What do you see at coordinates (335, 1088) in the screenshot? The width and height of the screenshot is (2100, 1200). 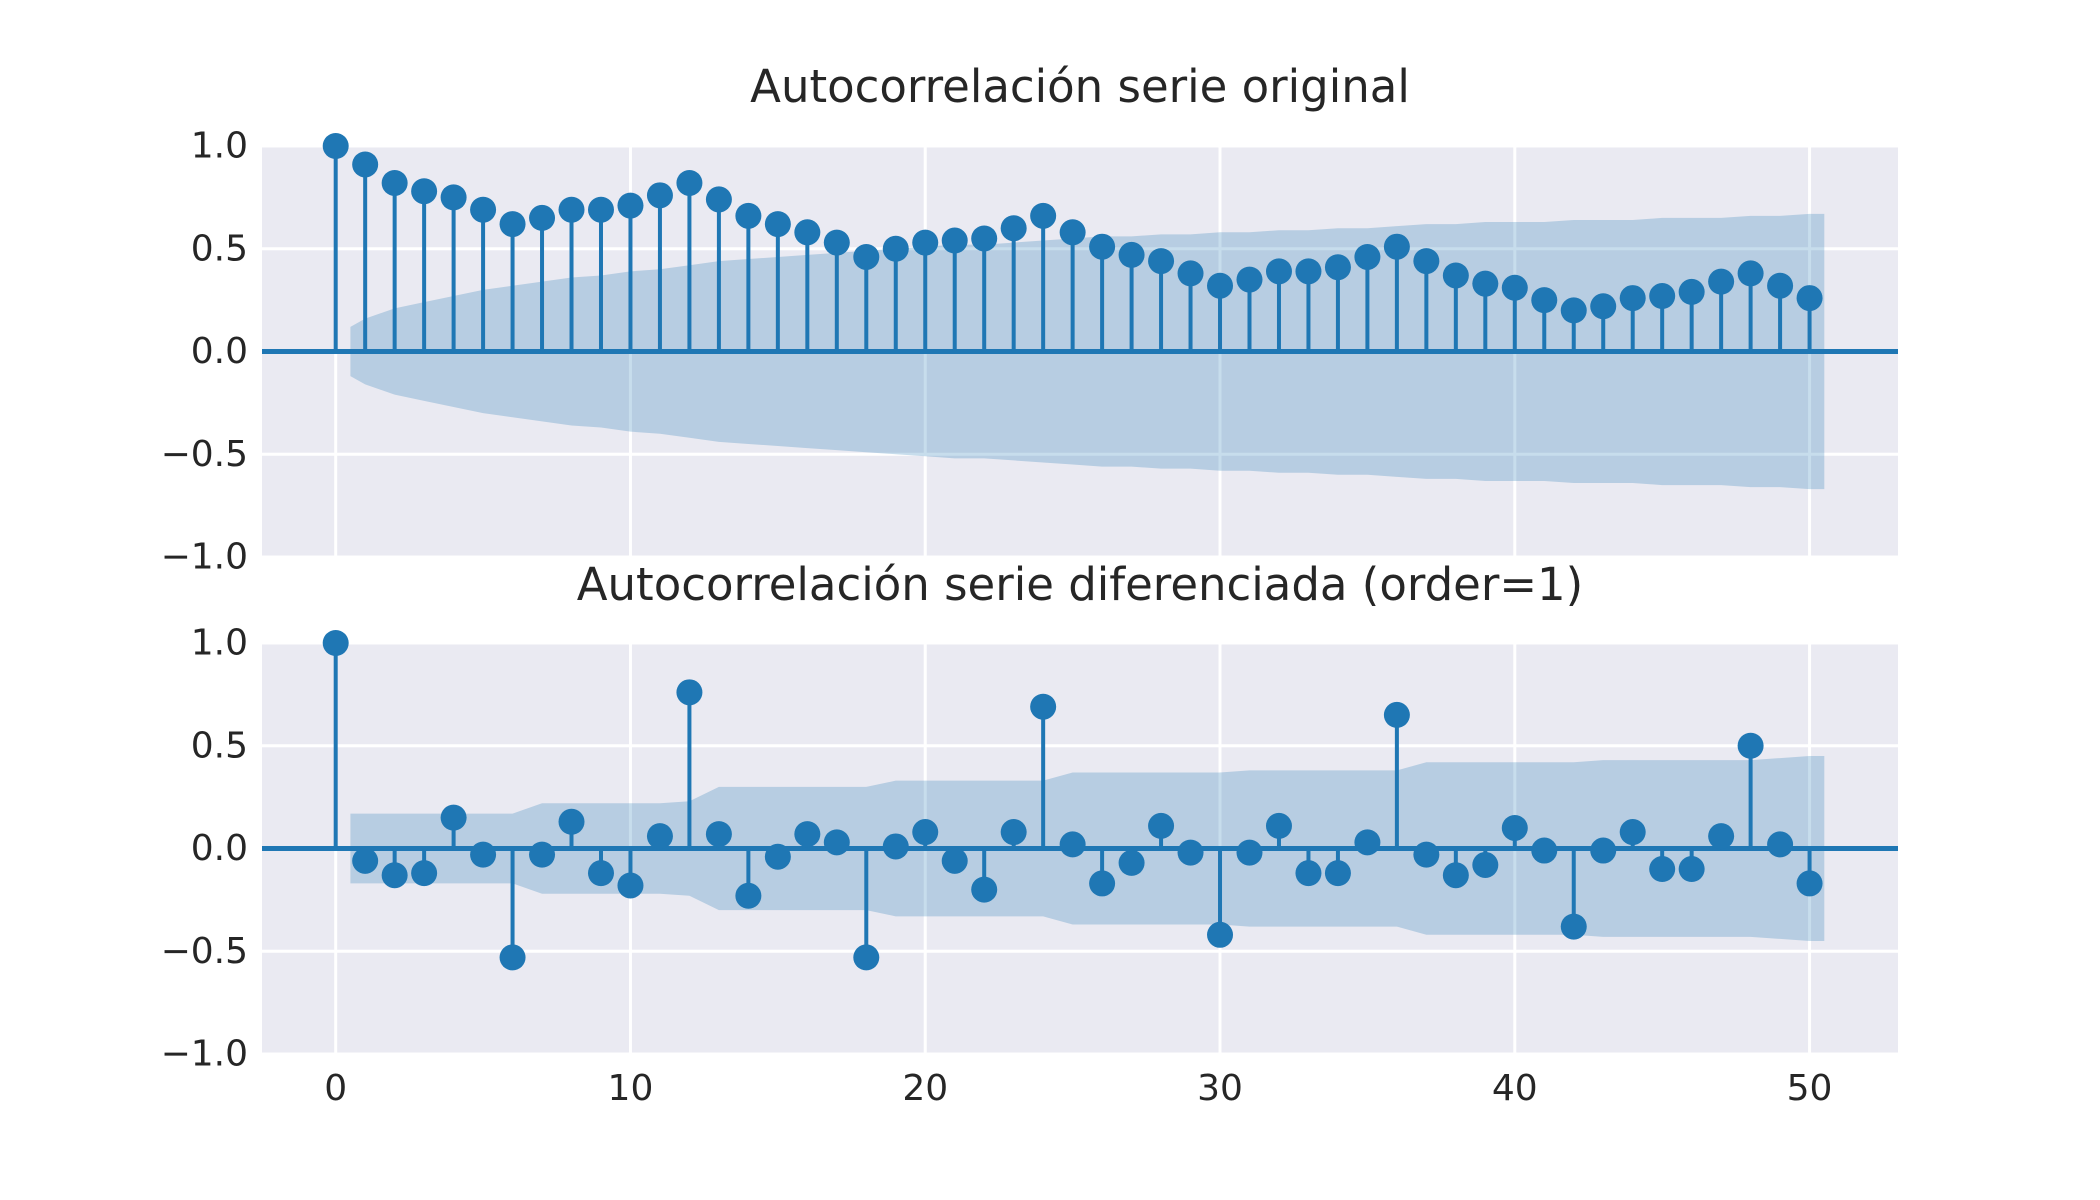 I see `x-tick-label: 0` at bounding box center [335, 1088].